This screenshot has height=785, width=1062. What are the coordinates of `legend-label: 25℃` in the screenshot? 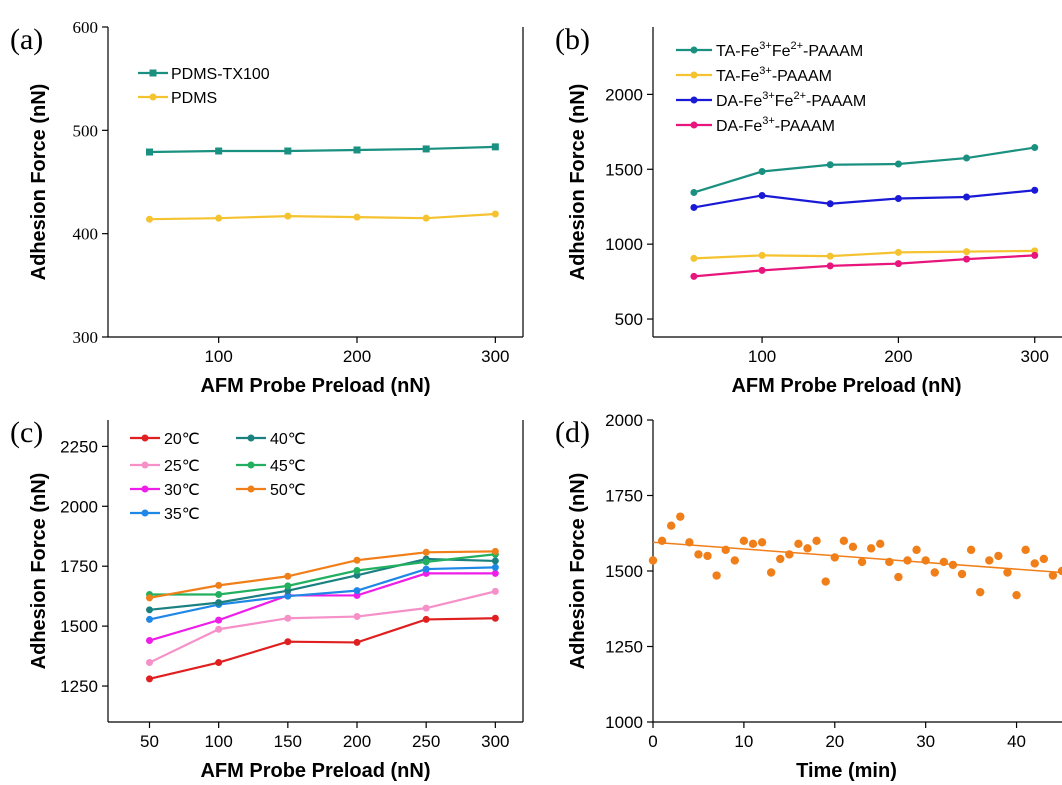 It's located at (182, 466).